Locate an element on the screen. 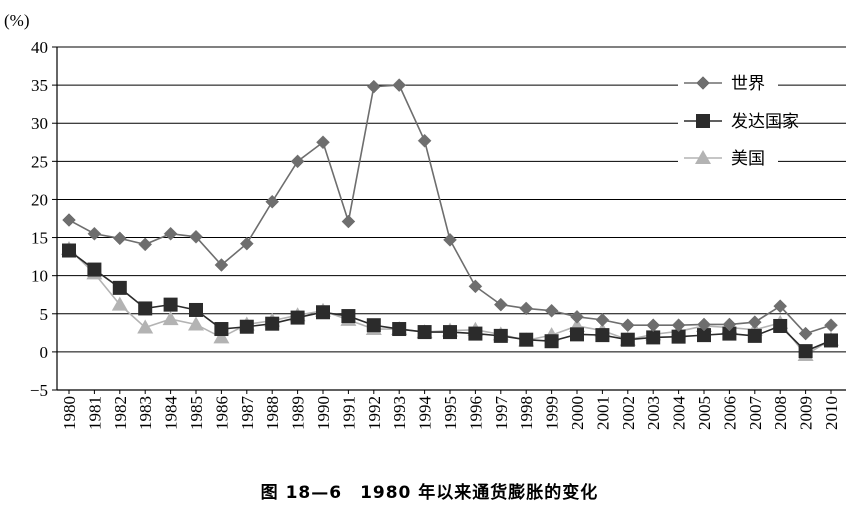  x-tick-label: 1982 is located at coordinates (120, 413).